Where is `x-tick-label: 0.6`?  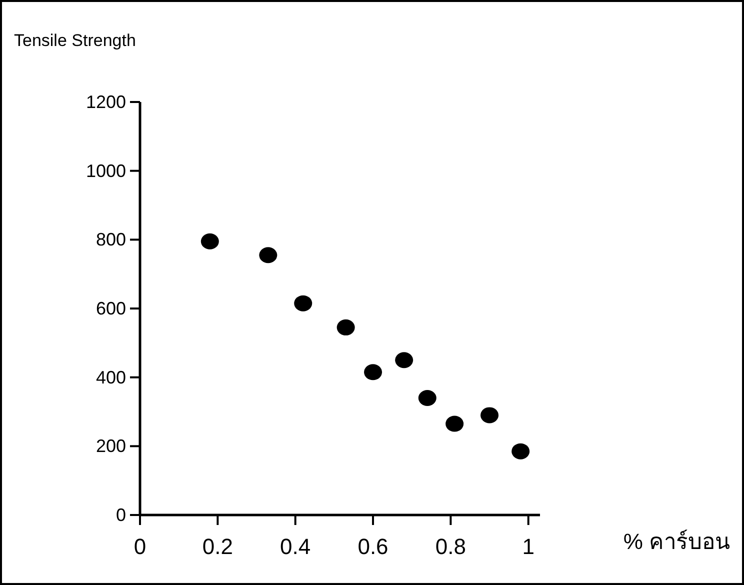
x-tick-label: 0.6 is located at coordinates (373, 546).